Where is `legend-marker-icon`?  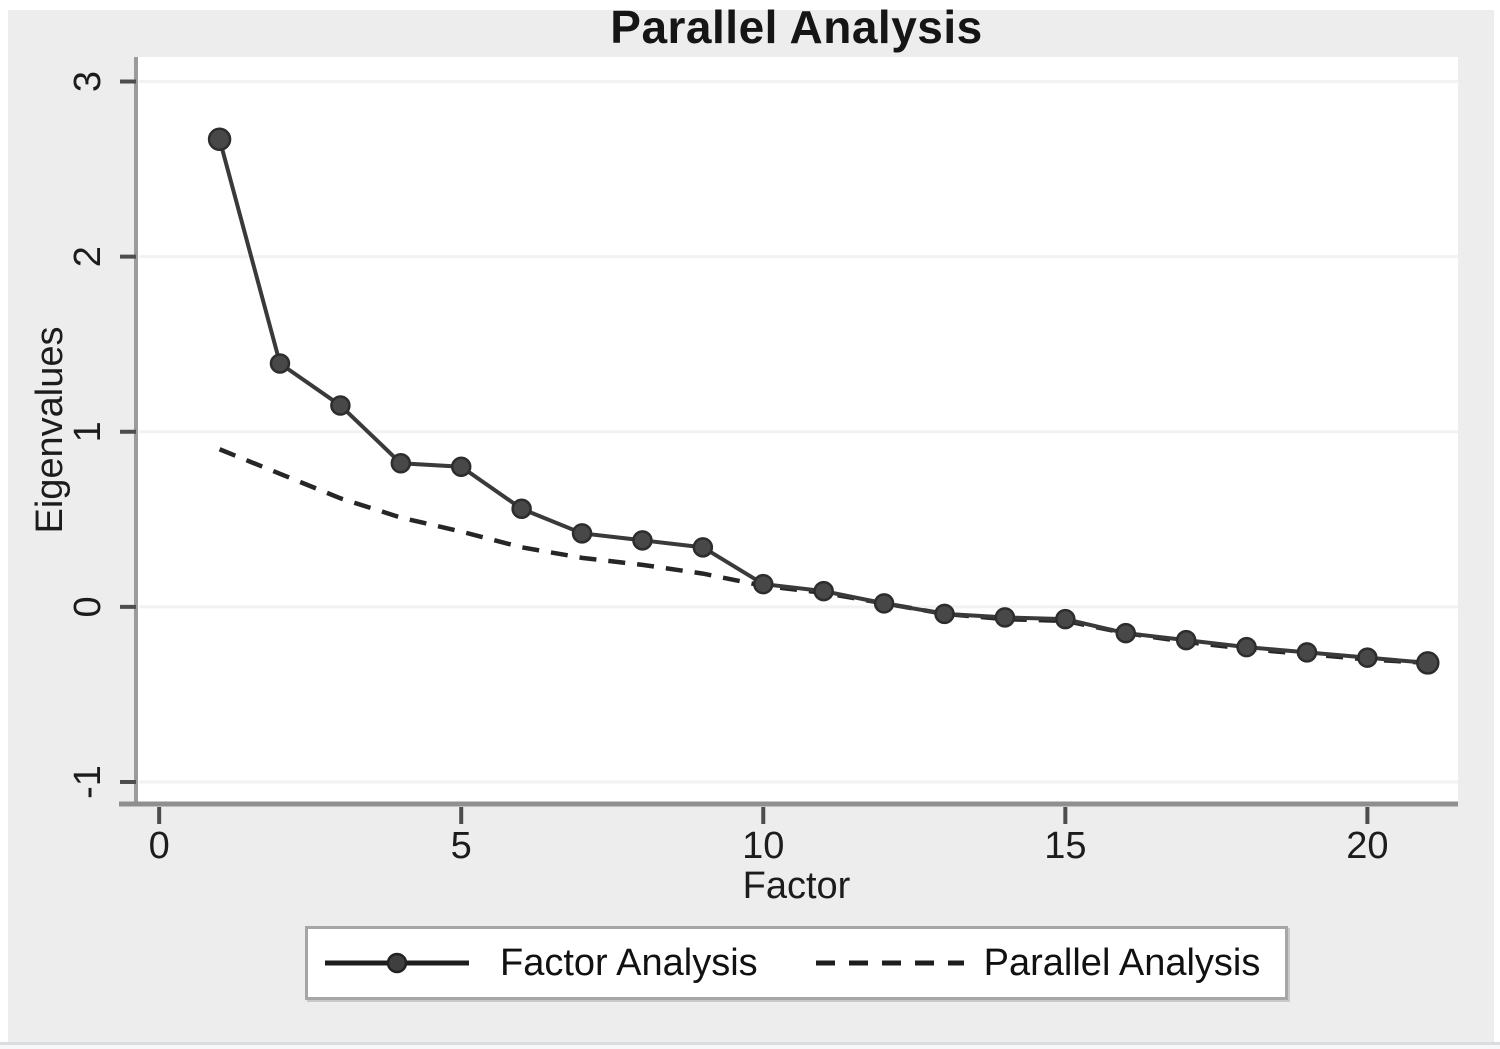
legend-marker-icon is located at coordinates (397, 963).